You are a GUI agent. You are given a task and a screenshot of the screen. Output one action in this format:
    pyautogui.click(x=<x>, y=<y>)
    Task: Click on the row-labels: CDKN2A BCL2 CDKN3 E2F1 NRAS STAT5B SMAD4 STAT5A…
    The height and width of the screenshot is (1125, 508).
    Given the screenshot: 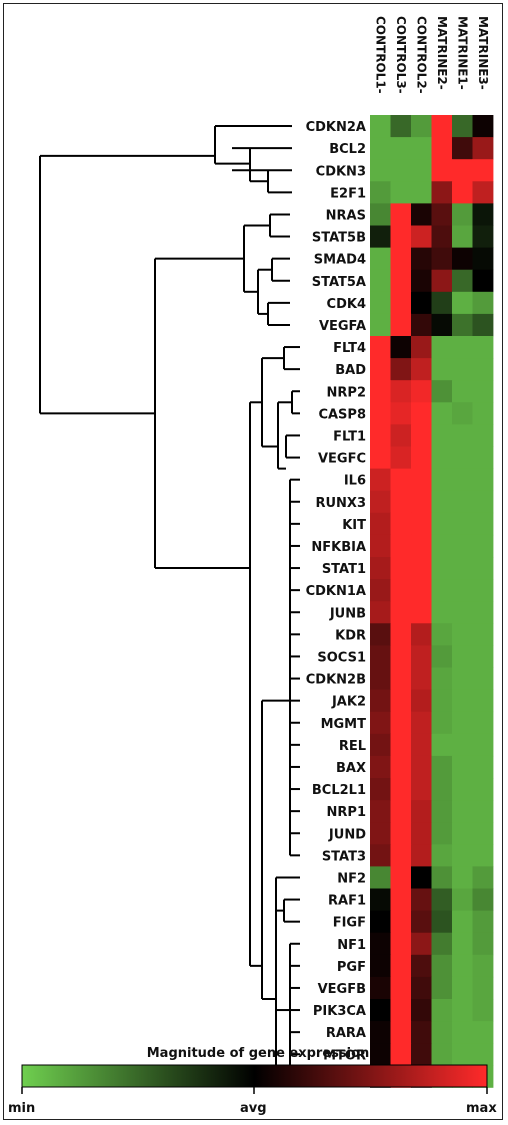 What is the action you would take?
    pyautogui.click(x=336, y=602)
    